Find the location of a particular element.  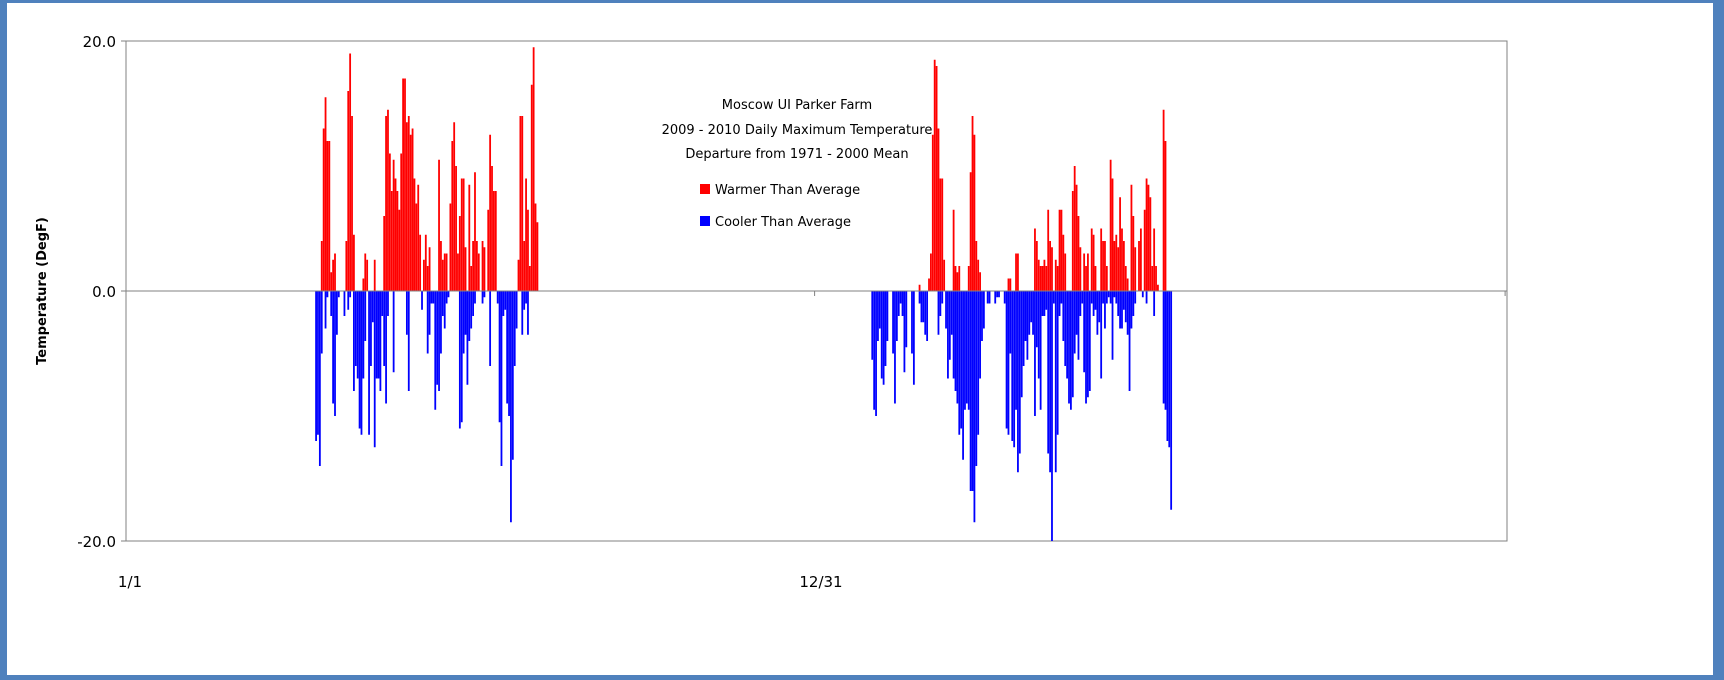

y-tick-label-zero: 0.0 is located at coordinates (104, 292).